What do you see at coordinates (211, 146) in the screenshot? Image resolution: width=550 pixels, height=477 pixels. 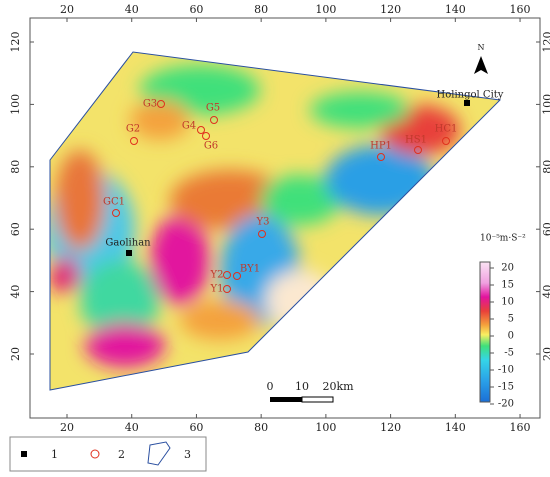 I see `station-label: G6` at bounding box center [211, 146].